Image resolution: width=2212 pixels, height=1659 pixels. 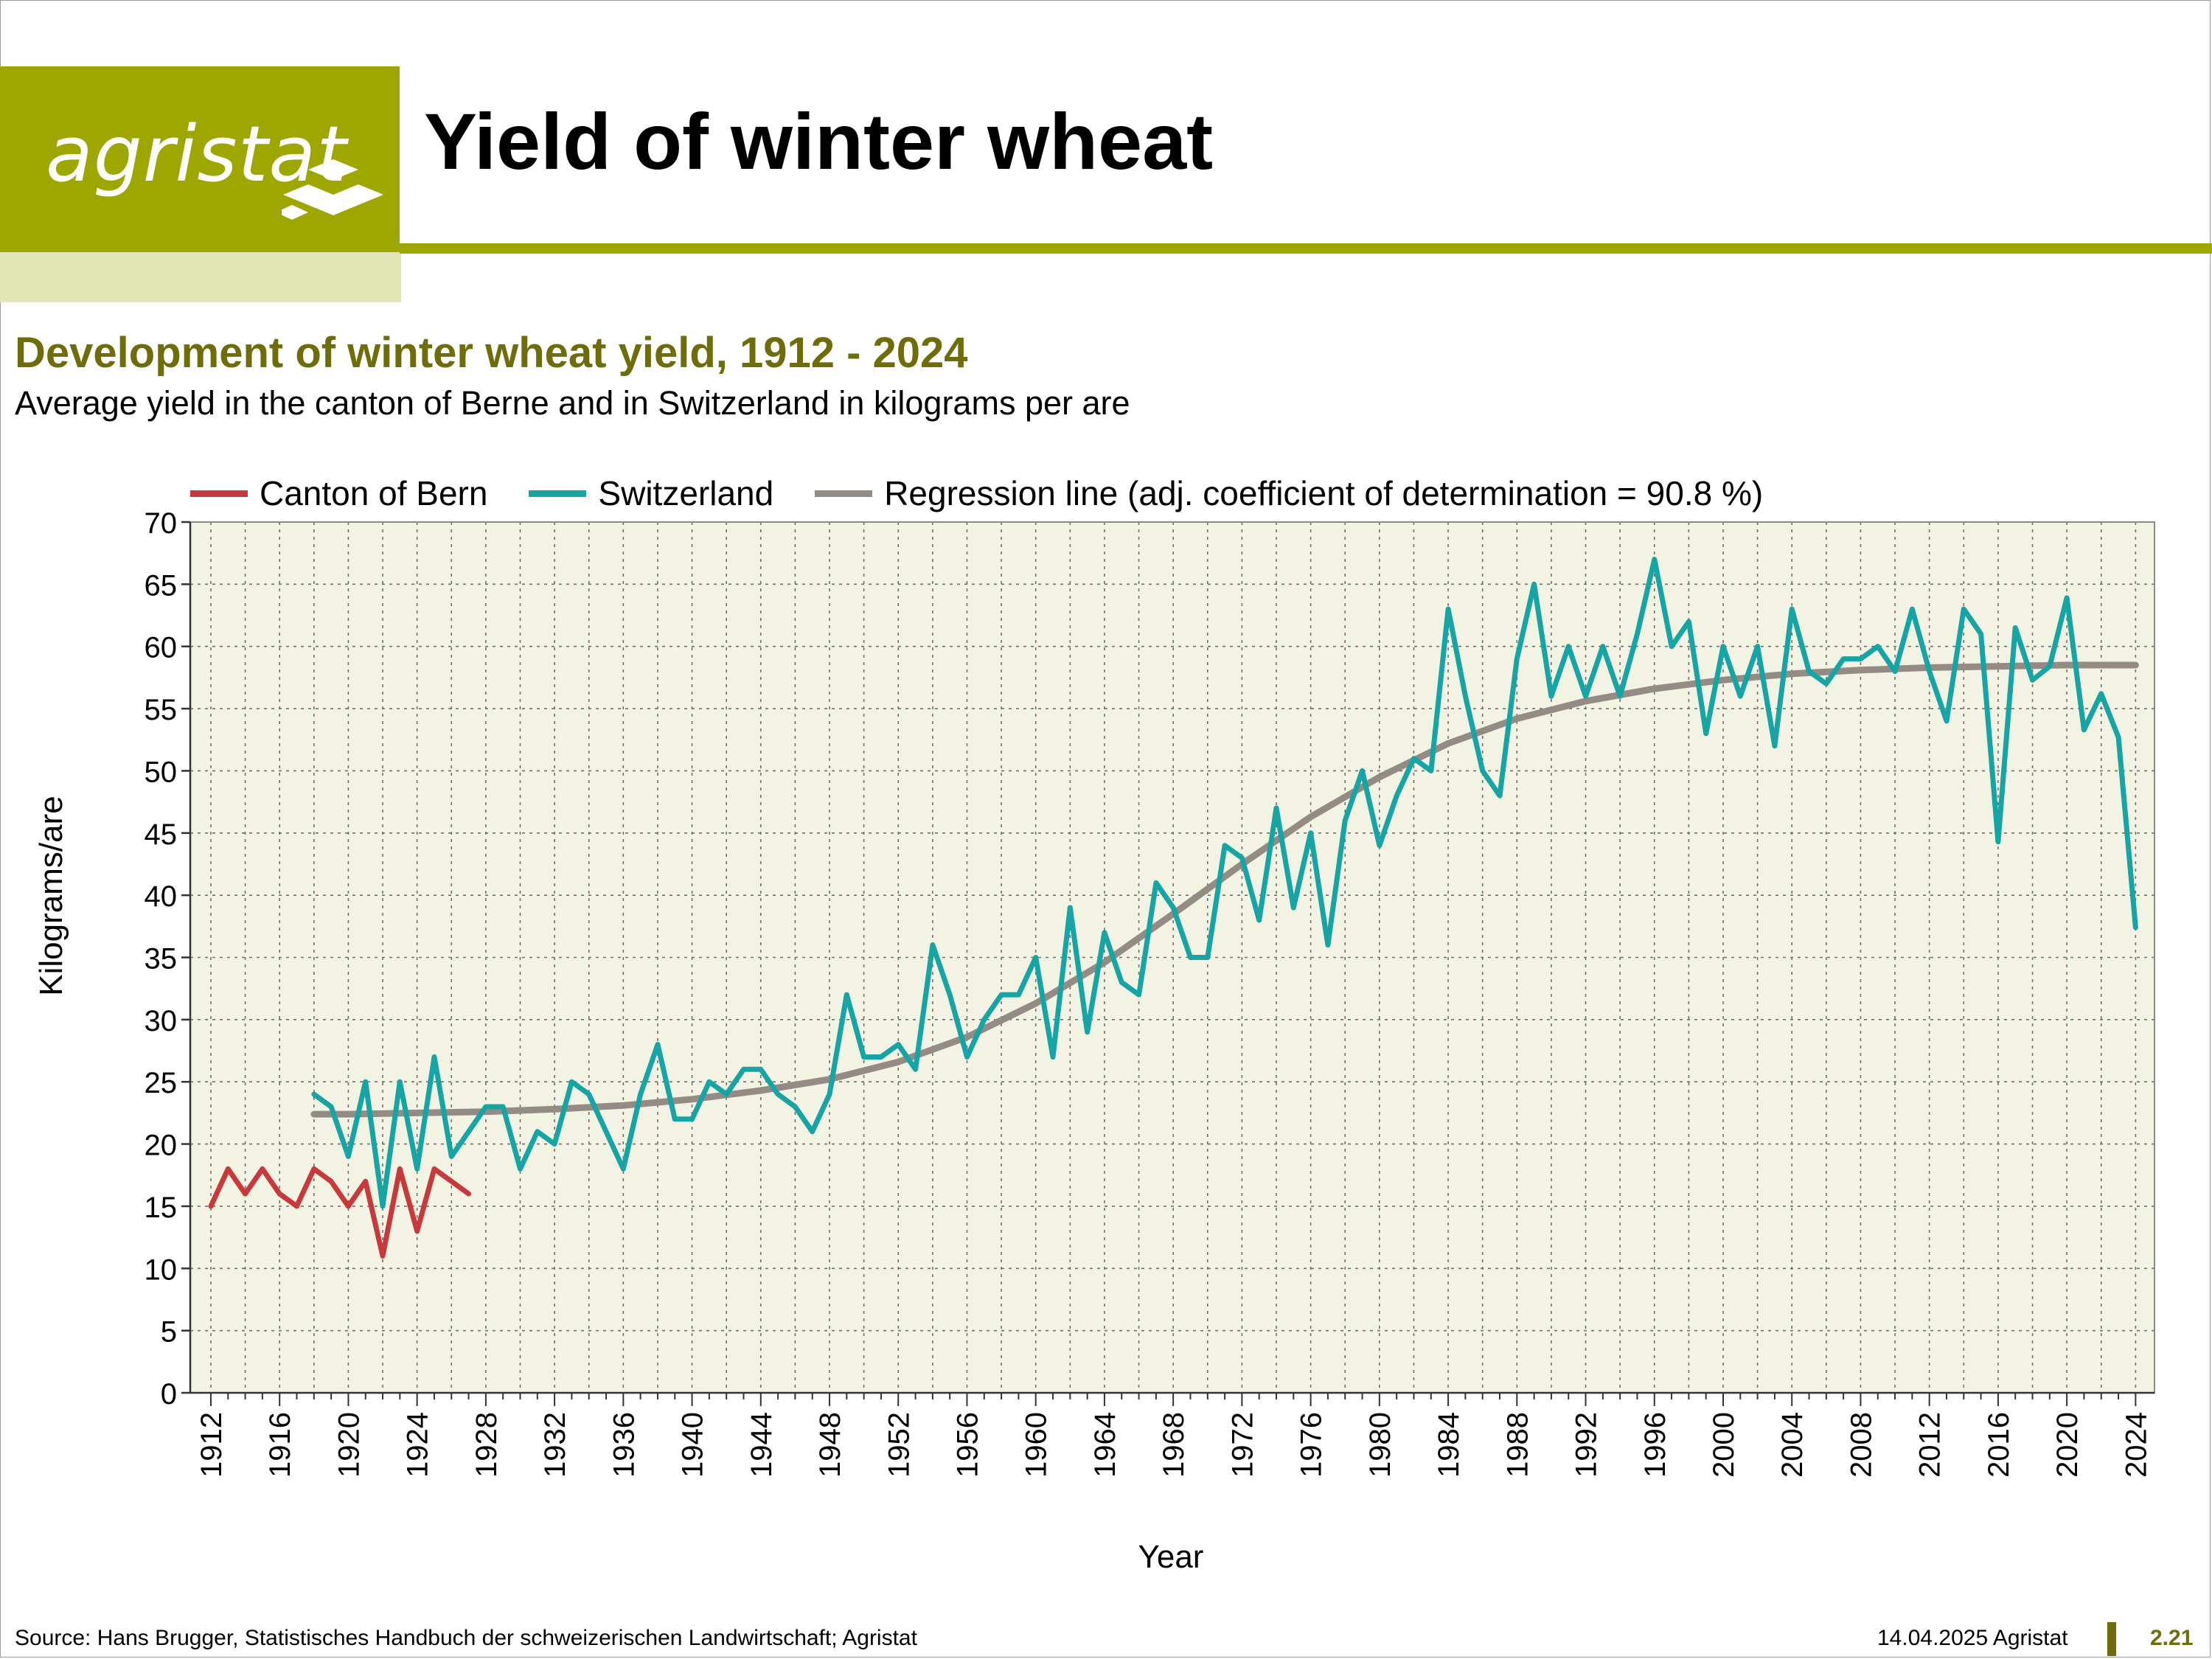 What do you see at coordinates (1380, 1445) in the screenshot?
I see `x-tick-label: 1980` at bounding box center [1380, 1445].